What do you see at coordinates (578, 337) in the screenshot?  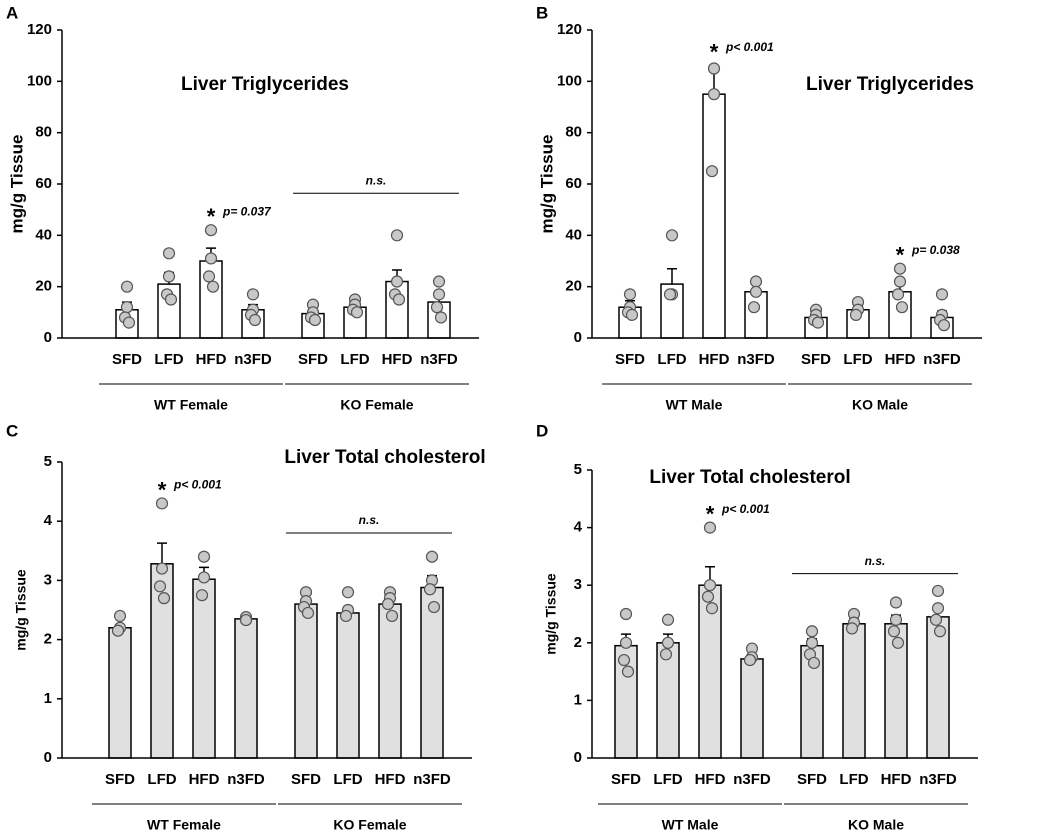 I see `y-tick-label: 0` at bounding box center [578, 337].